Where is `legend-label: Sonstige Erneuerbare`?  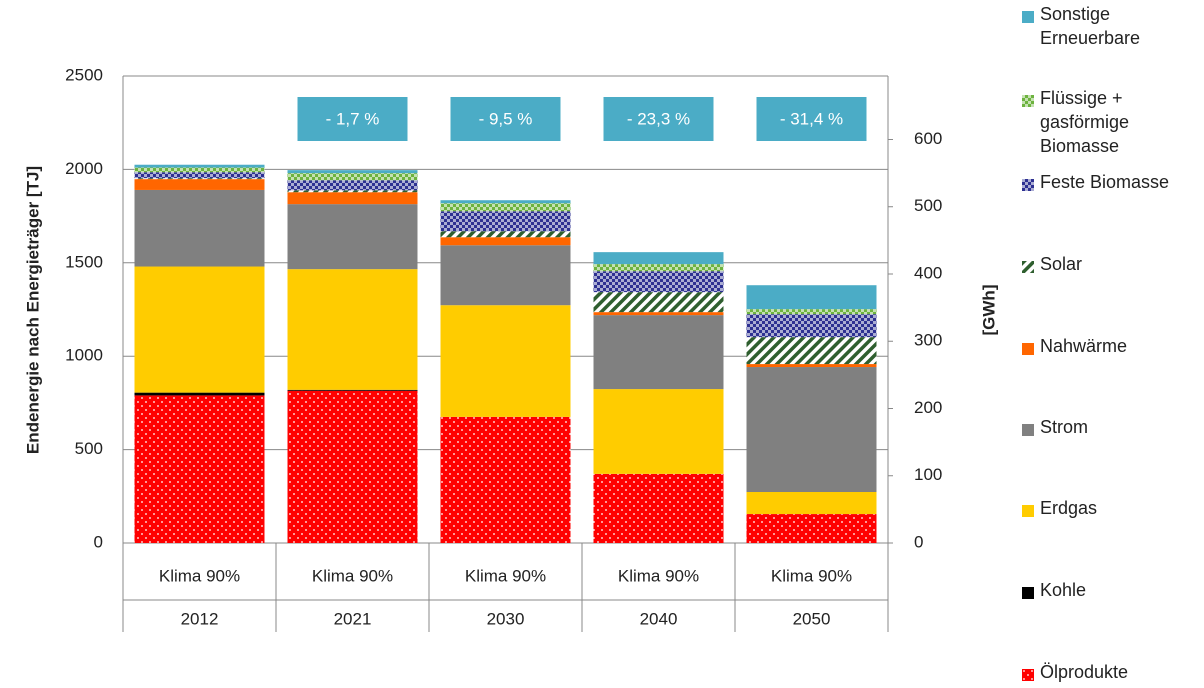
legend-label: Sonstige Erneuerbare is located at coordinates (1090, 26).